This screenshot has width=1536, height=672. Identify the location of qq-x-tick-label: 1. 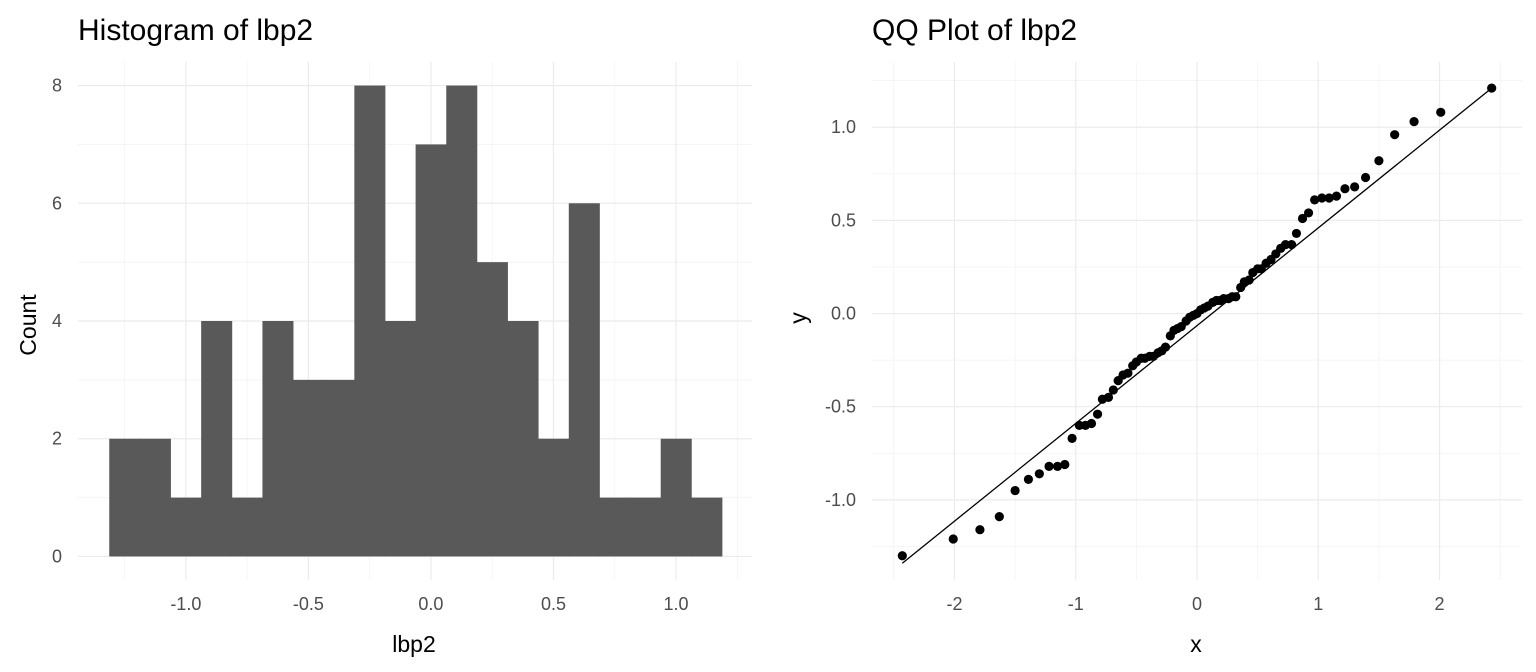
(1318, 604).